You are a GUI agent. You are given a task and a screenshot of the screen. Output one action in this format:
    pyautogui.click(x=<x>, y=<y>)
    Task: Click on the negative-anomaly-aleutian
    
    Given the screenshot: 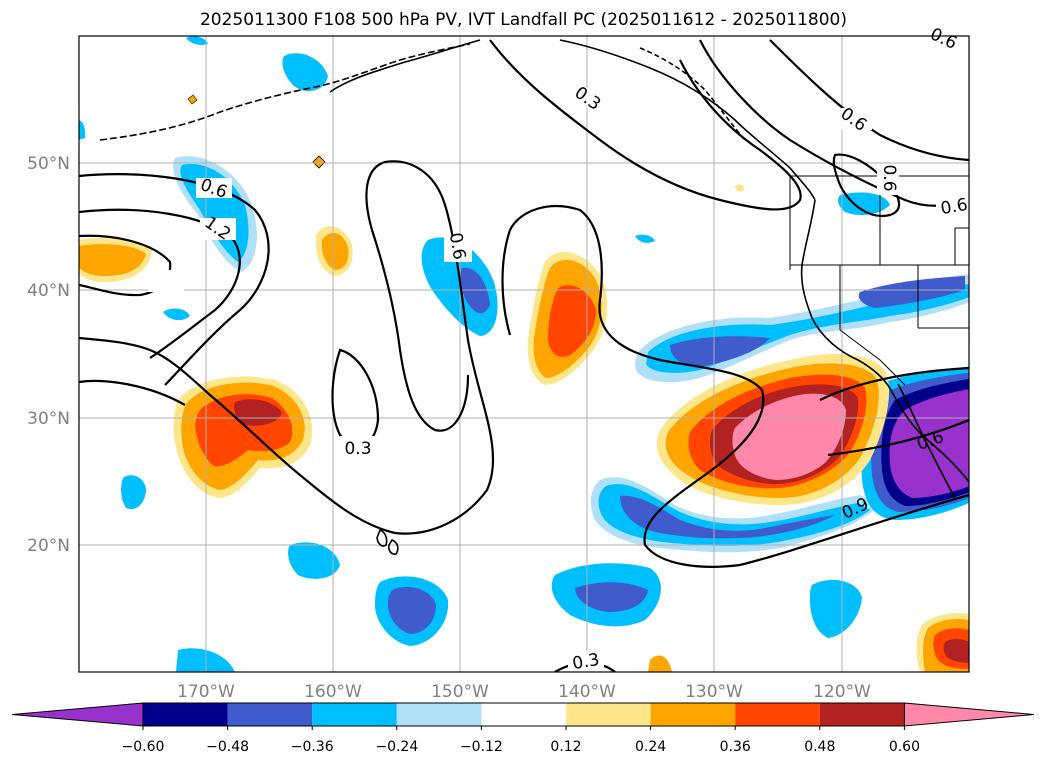 What is the action you would take?
    pyautogui.click(x=305, y=72)
    